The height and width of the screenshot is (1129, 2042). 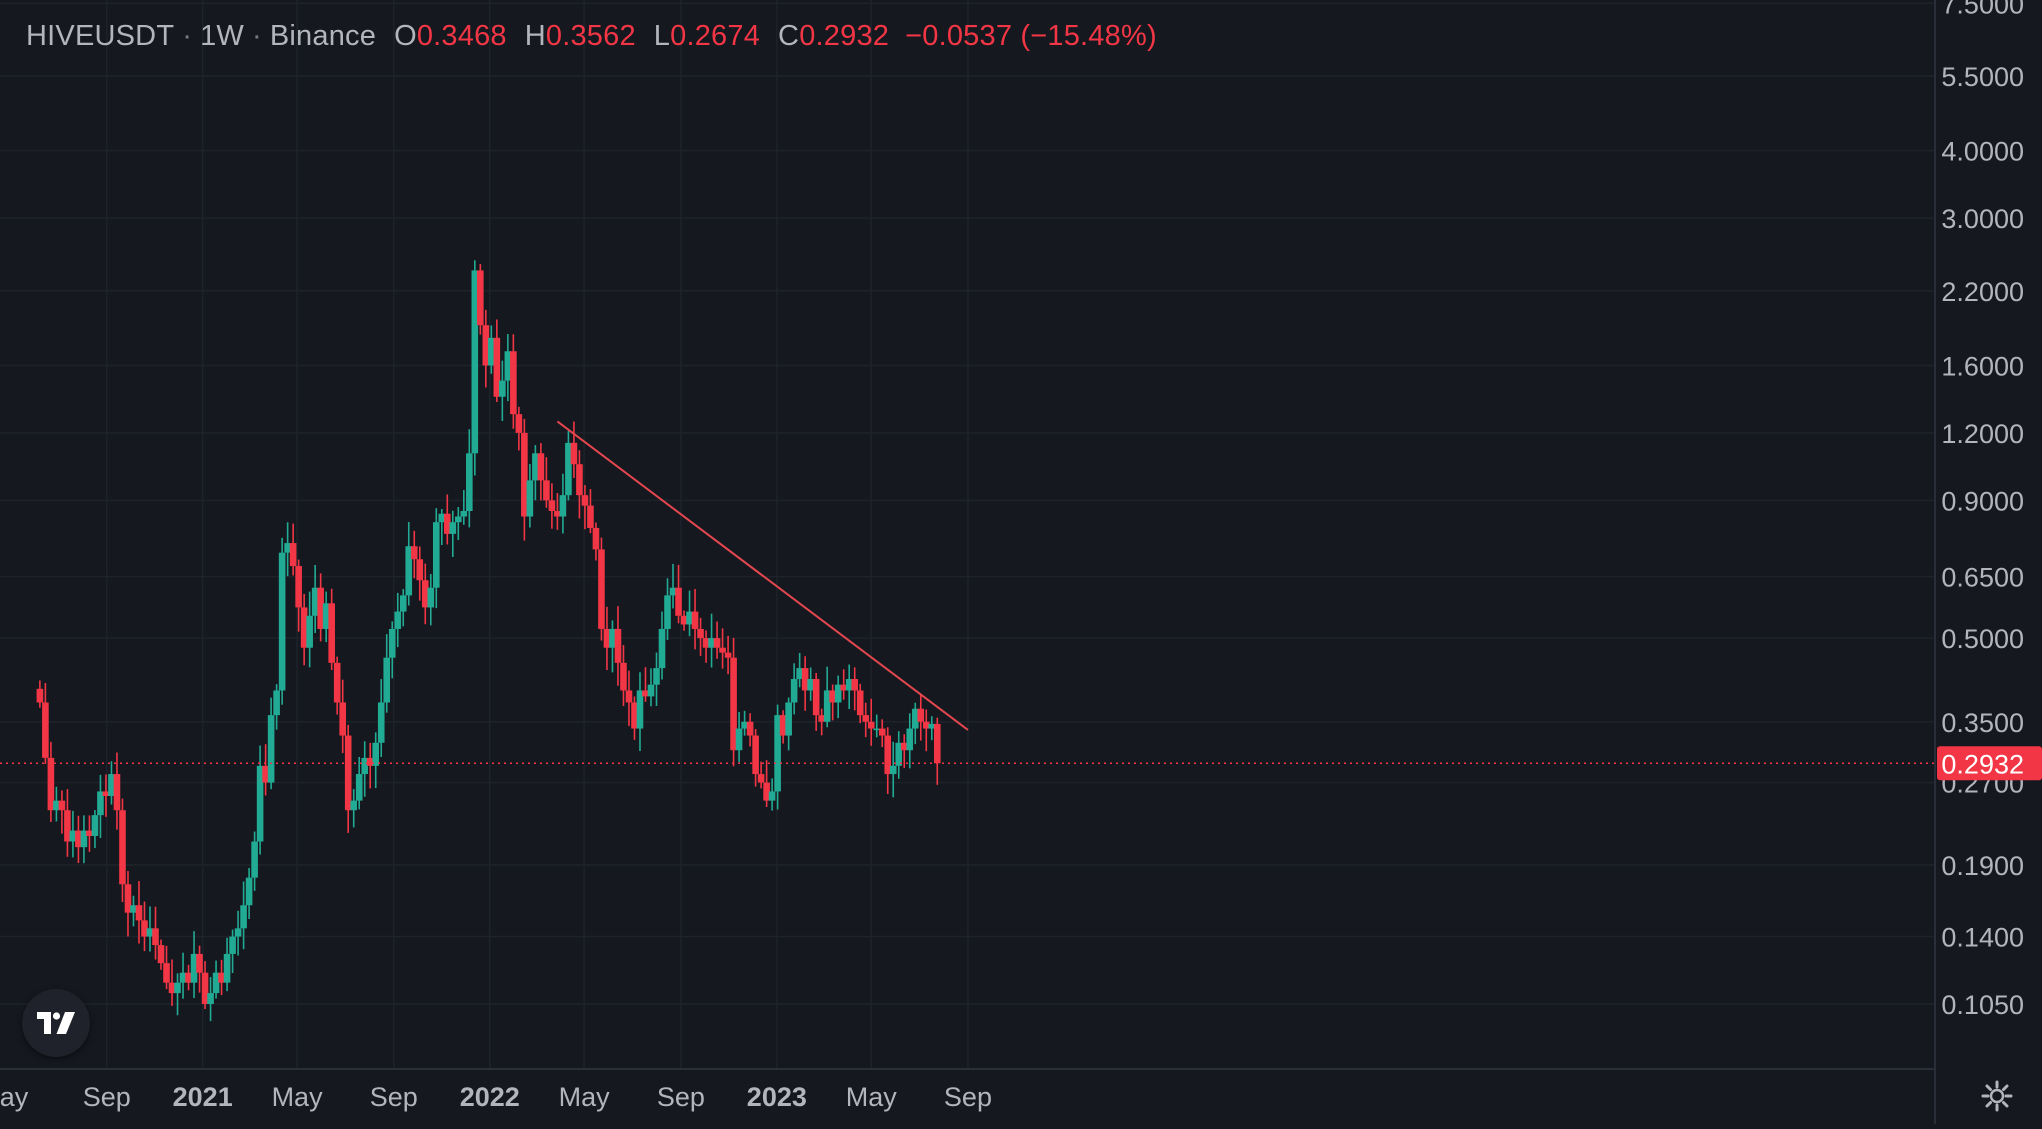 I want to click on last-price-badge, so click(x=1989, y=763).